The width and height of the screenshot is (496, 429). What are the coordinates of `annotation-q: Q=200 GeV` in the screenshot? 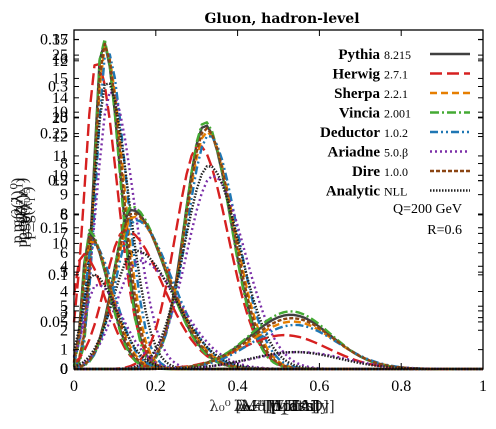 It's located at (427, 209).